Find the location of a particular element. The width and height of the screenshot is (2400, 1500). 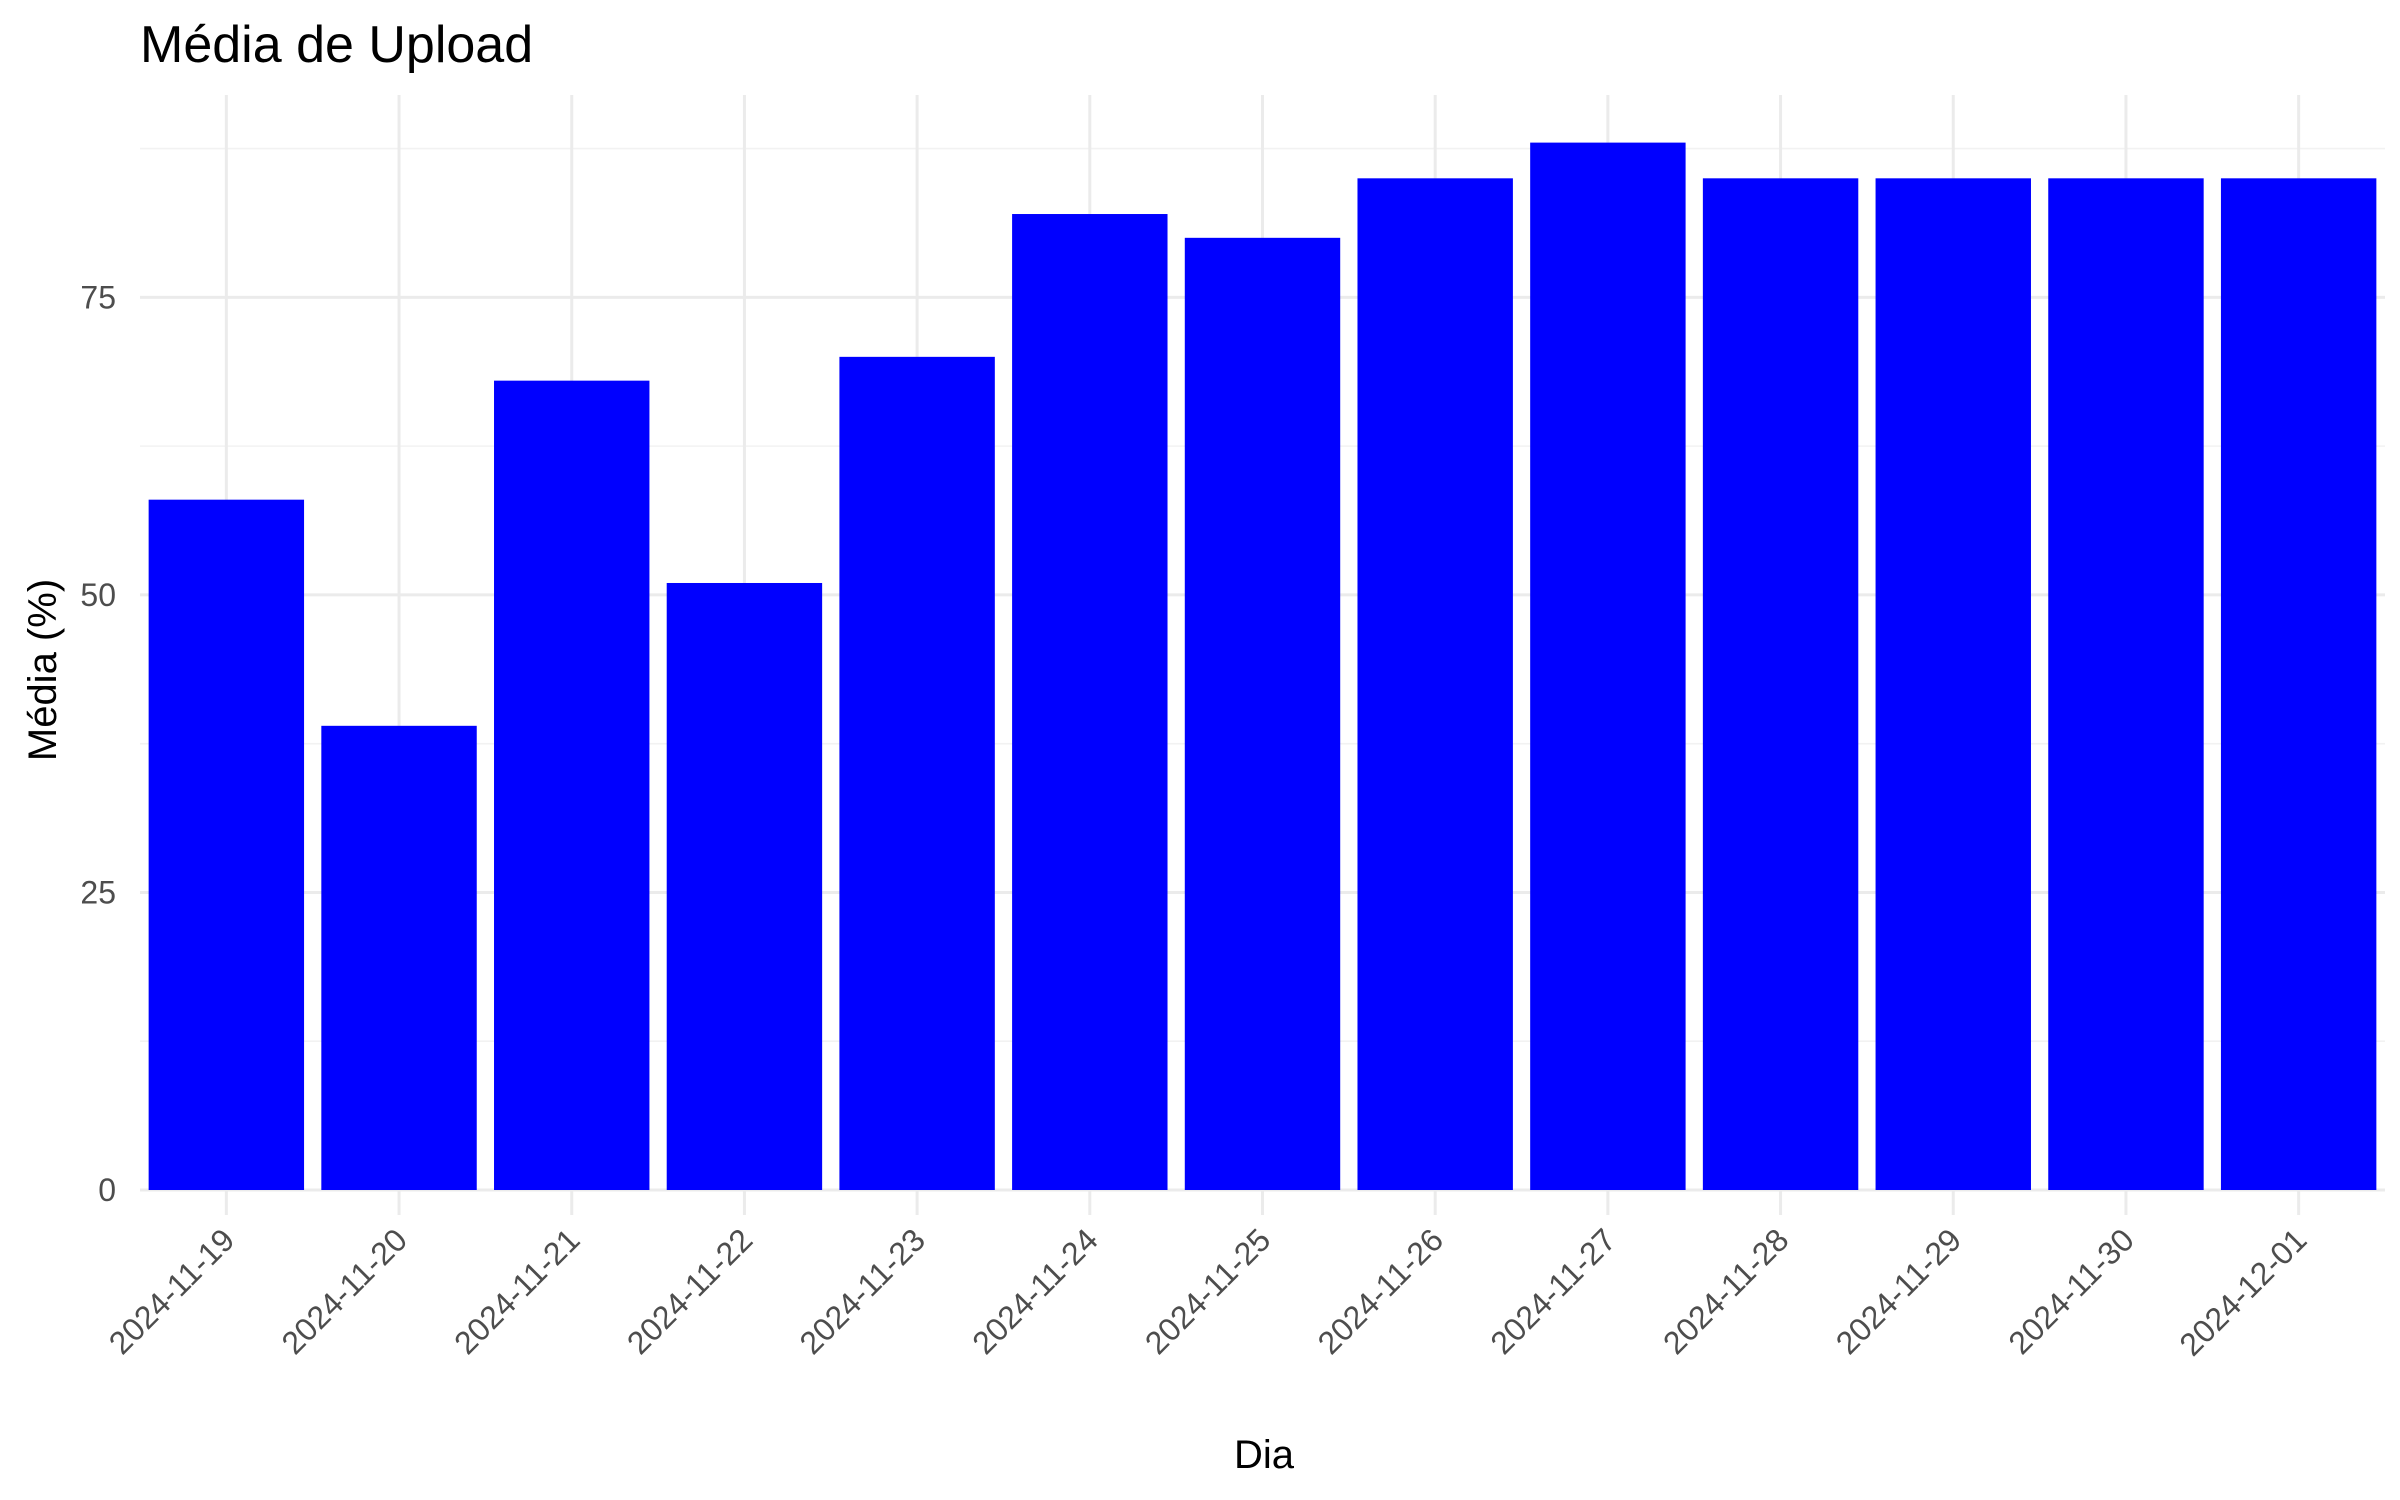

x-tick-label: 2024-11-28 is located at coordinates (1726, 1291).